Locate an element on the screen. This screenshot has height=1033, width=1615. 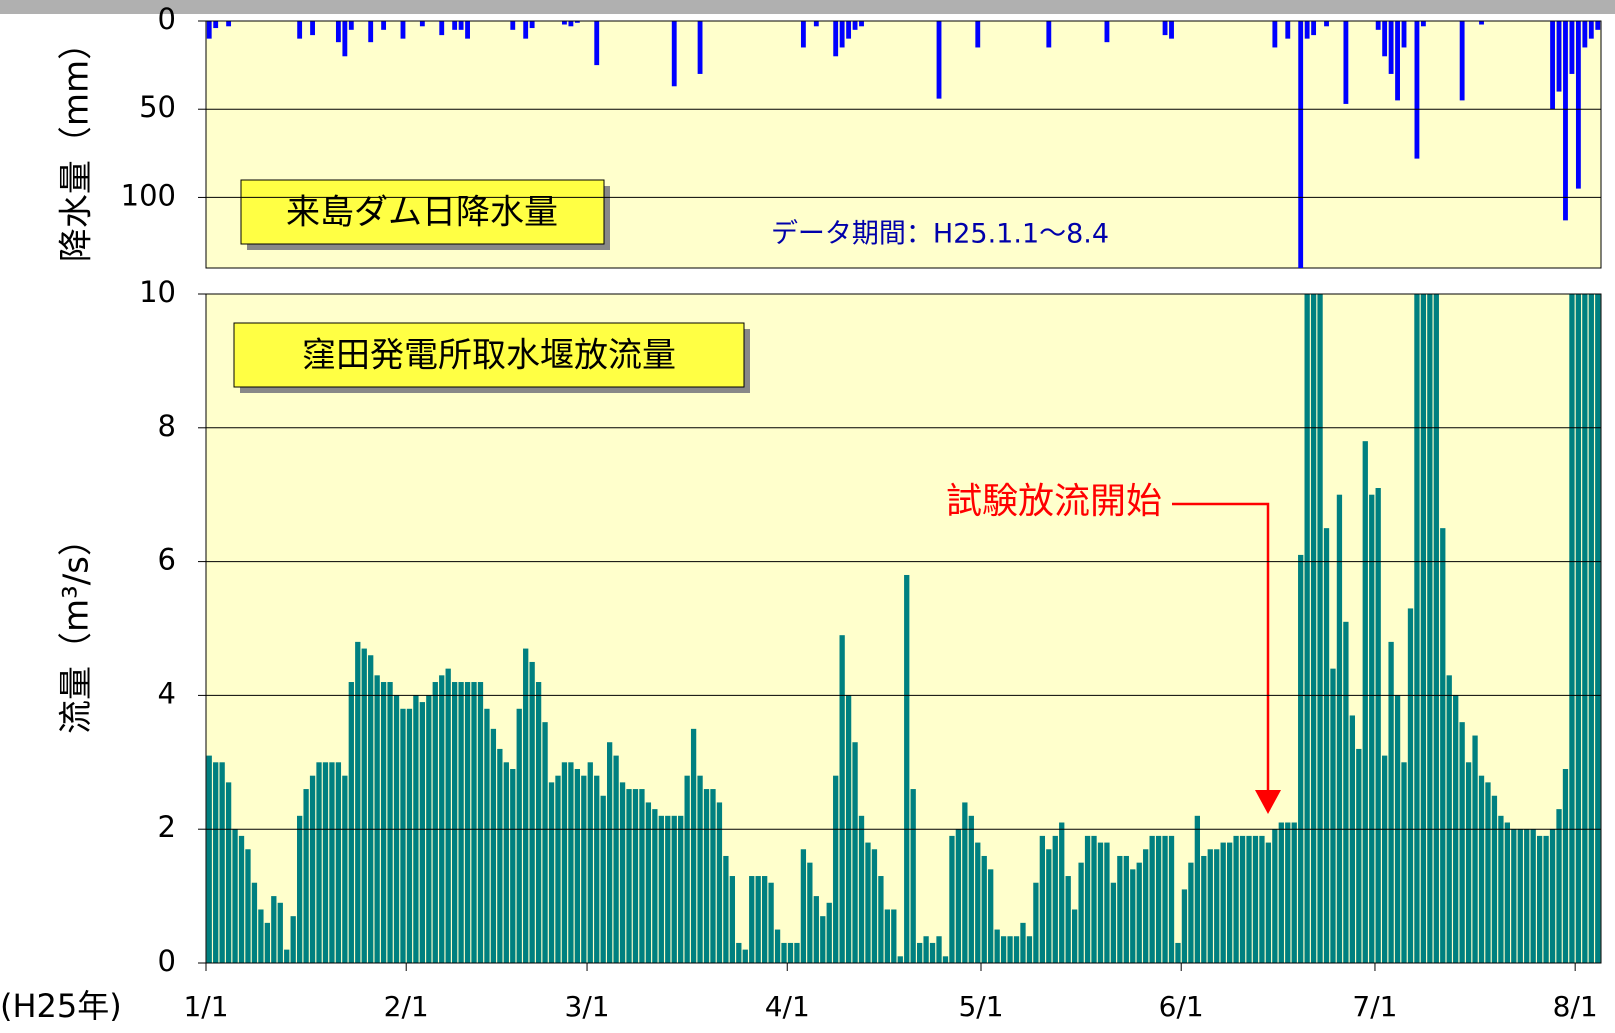
x-tick-label: 3/1 is located at coordinates (587, 1006).